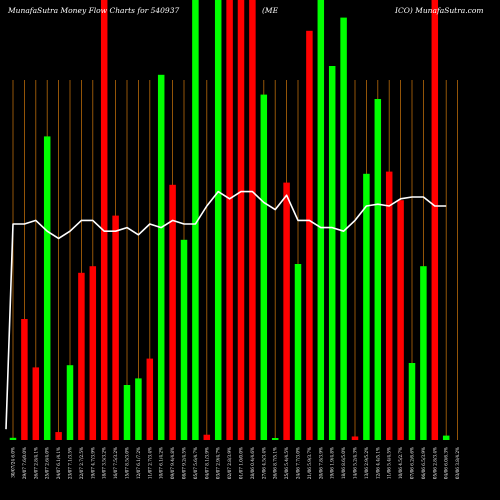 The height and width of the screenshot is (500, 500). Describe the element at coordinates (309, 463) in the screenshot. I see `x-tick-label: 21/06 5.9/3.7%` at that location.